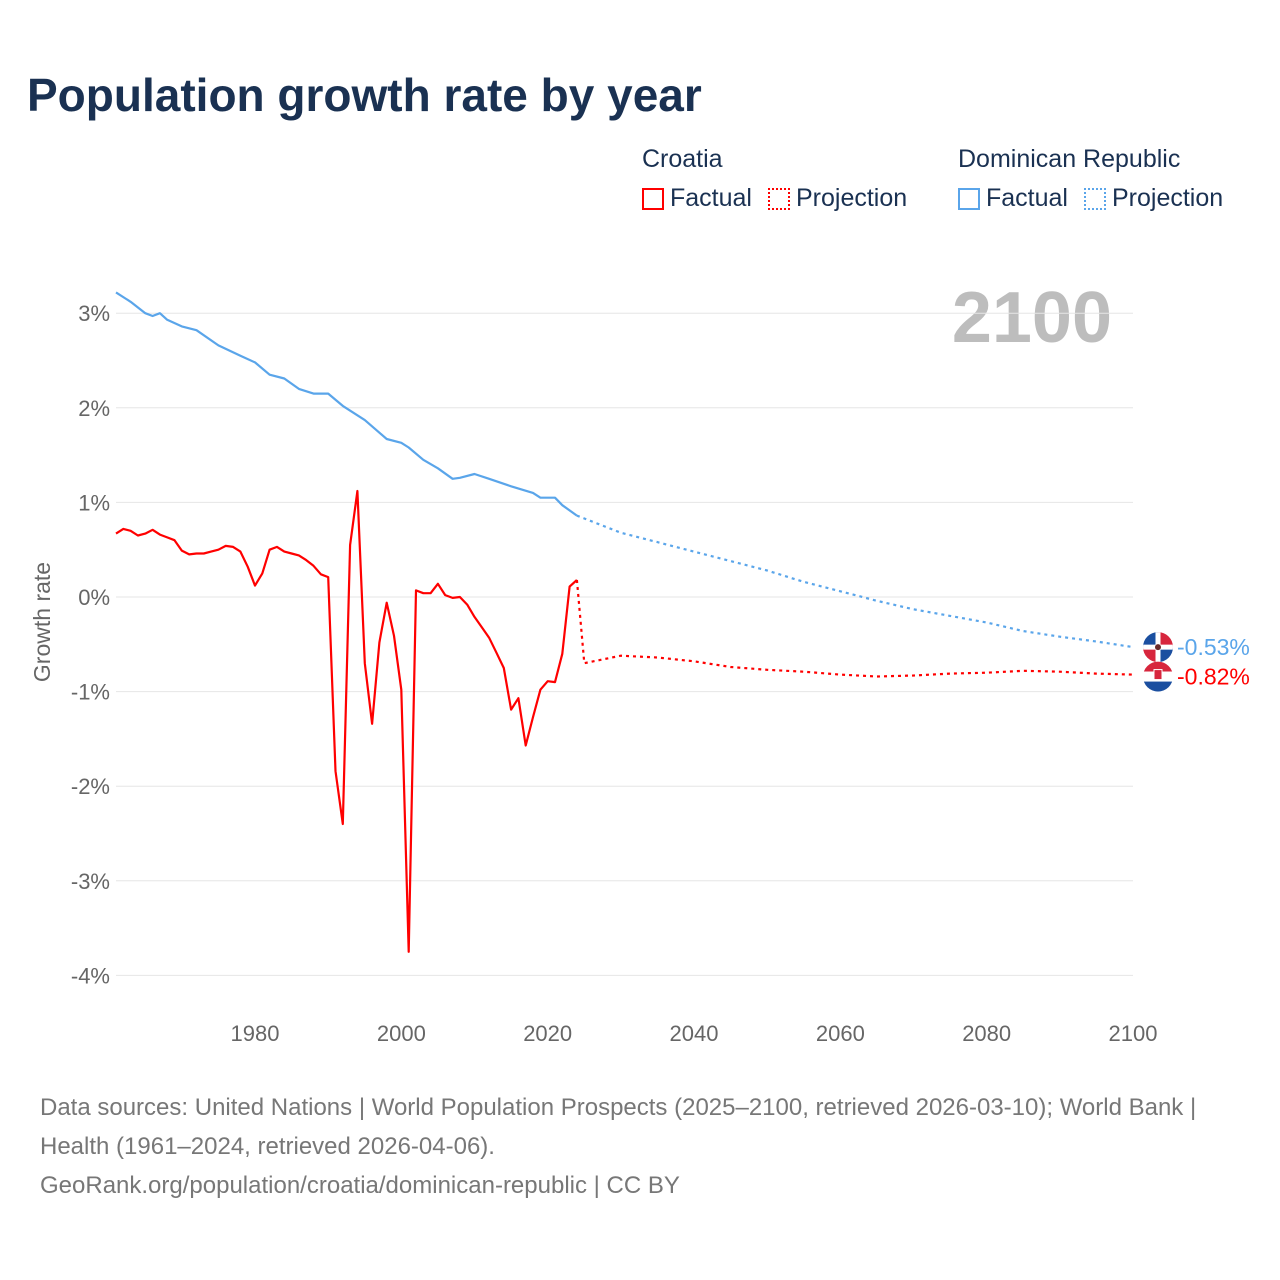  Describe the element at coordinates (90, 975) in the screenshot. I see `y-tick-label: -4%` at that location.